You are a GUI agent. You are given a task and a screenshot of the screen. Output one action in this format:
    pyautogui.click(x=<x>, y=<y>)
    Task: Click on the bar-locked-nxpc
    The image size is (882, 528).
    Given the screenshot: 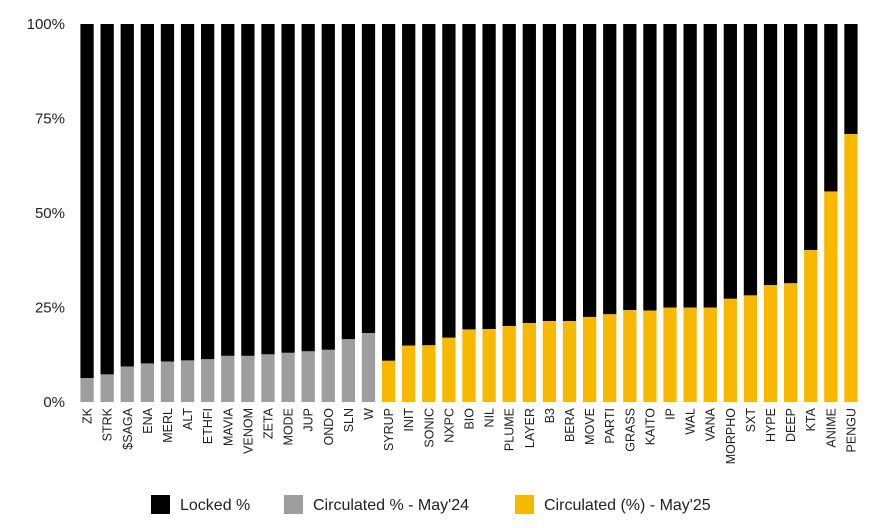 What is the action you would take?
    pyautogui.click(x=449, y=181)
    